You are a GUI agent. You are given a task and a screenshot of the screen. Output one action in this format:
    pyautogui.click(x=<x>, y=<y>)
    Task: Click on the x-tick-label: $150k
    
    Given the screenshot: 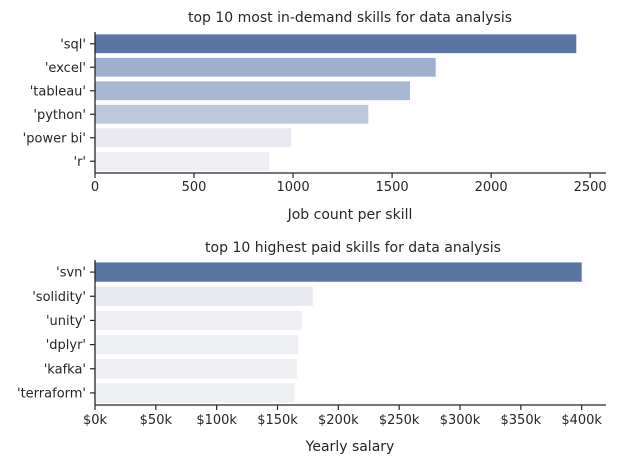 What is the action you would take?
    pyautogui.click(x=277, y=420)
    